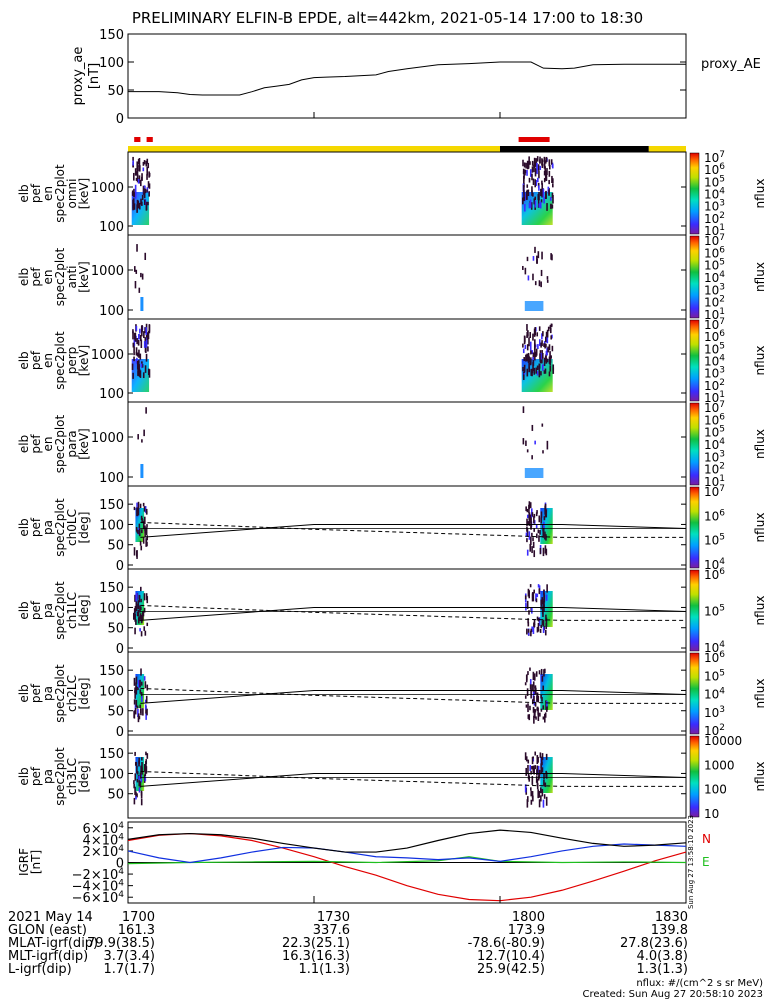 This screenshot has width=775, height=1000. What do you see at coordinates (98, 887) in the screenshot?
I see `igrf-ytick-label: −4×104` at bounding box center [98, 887].